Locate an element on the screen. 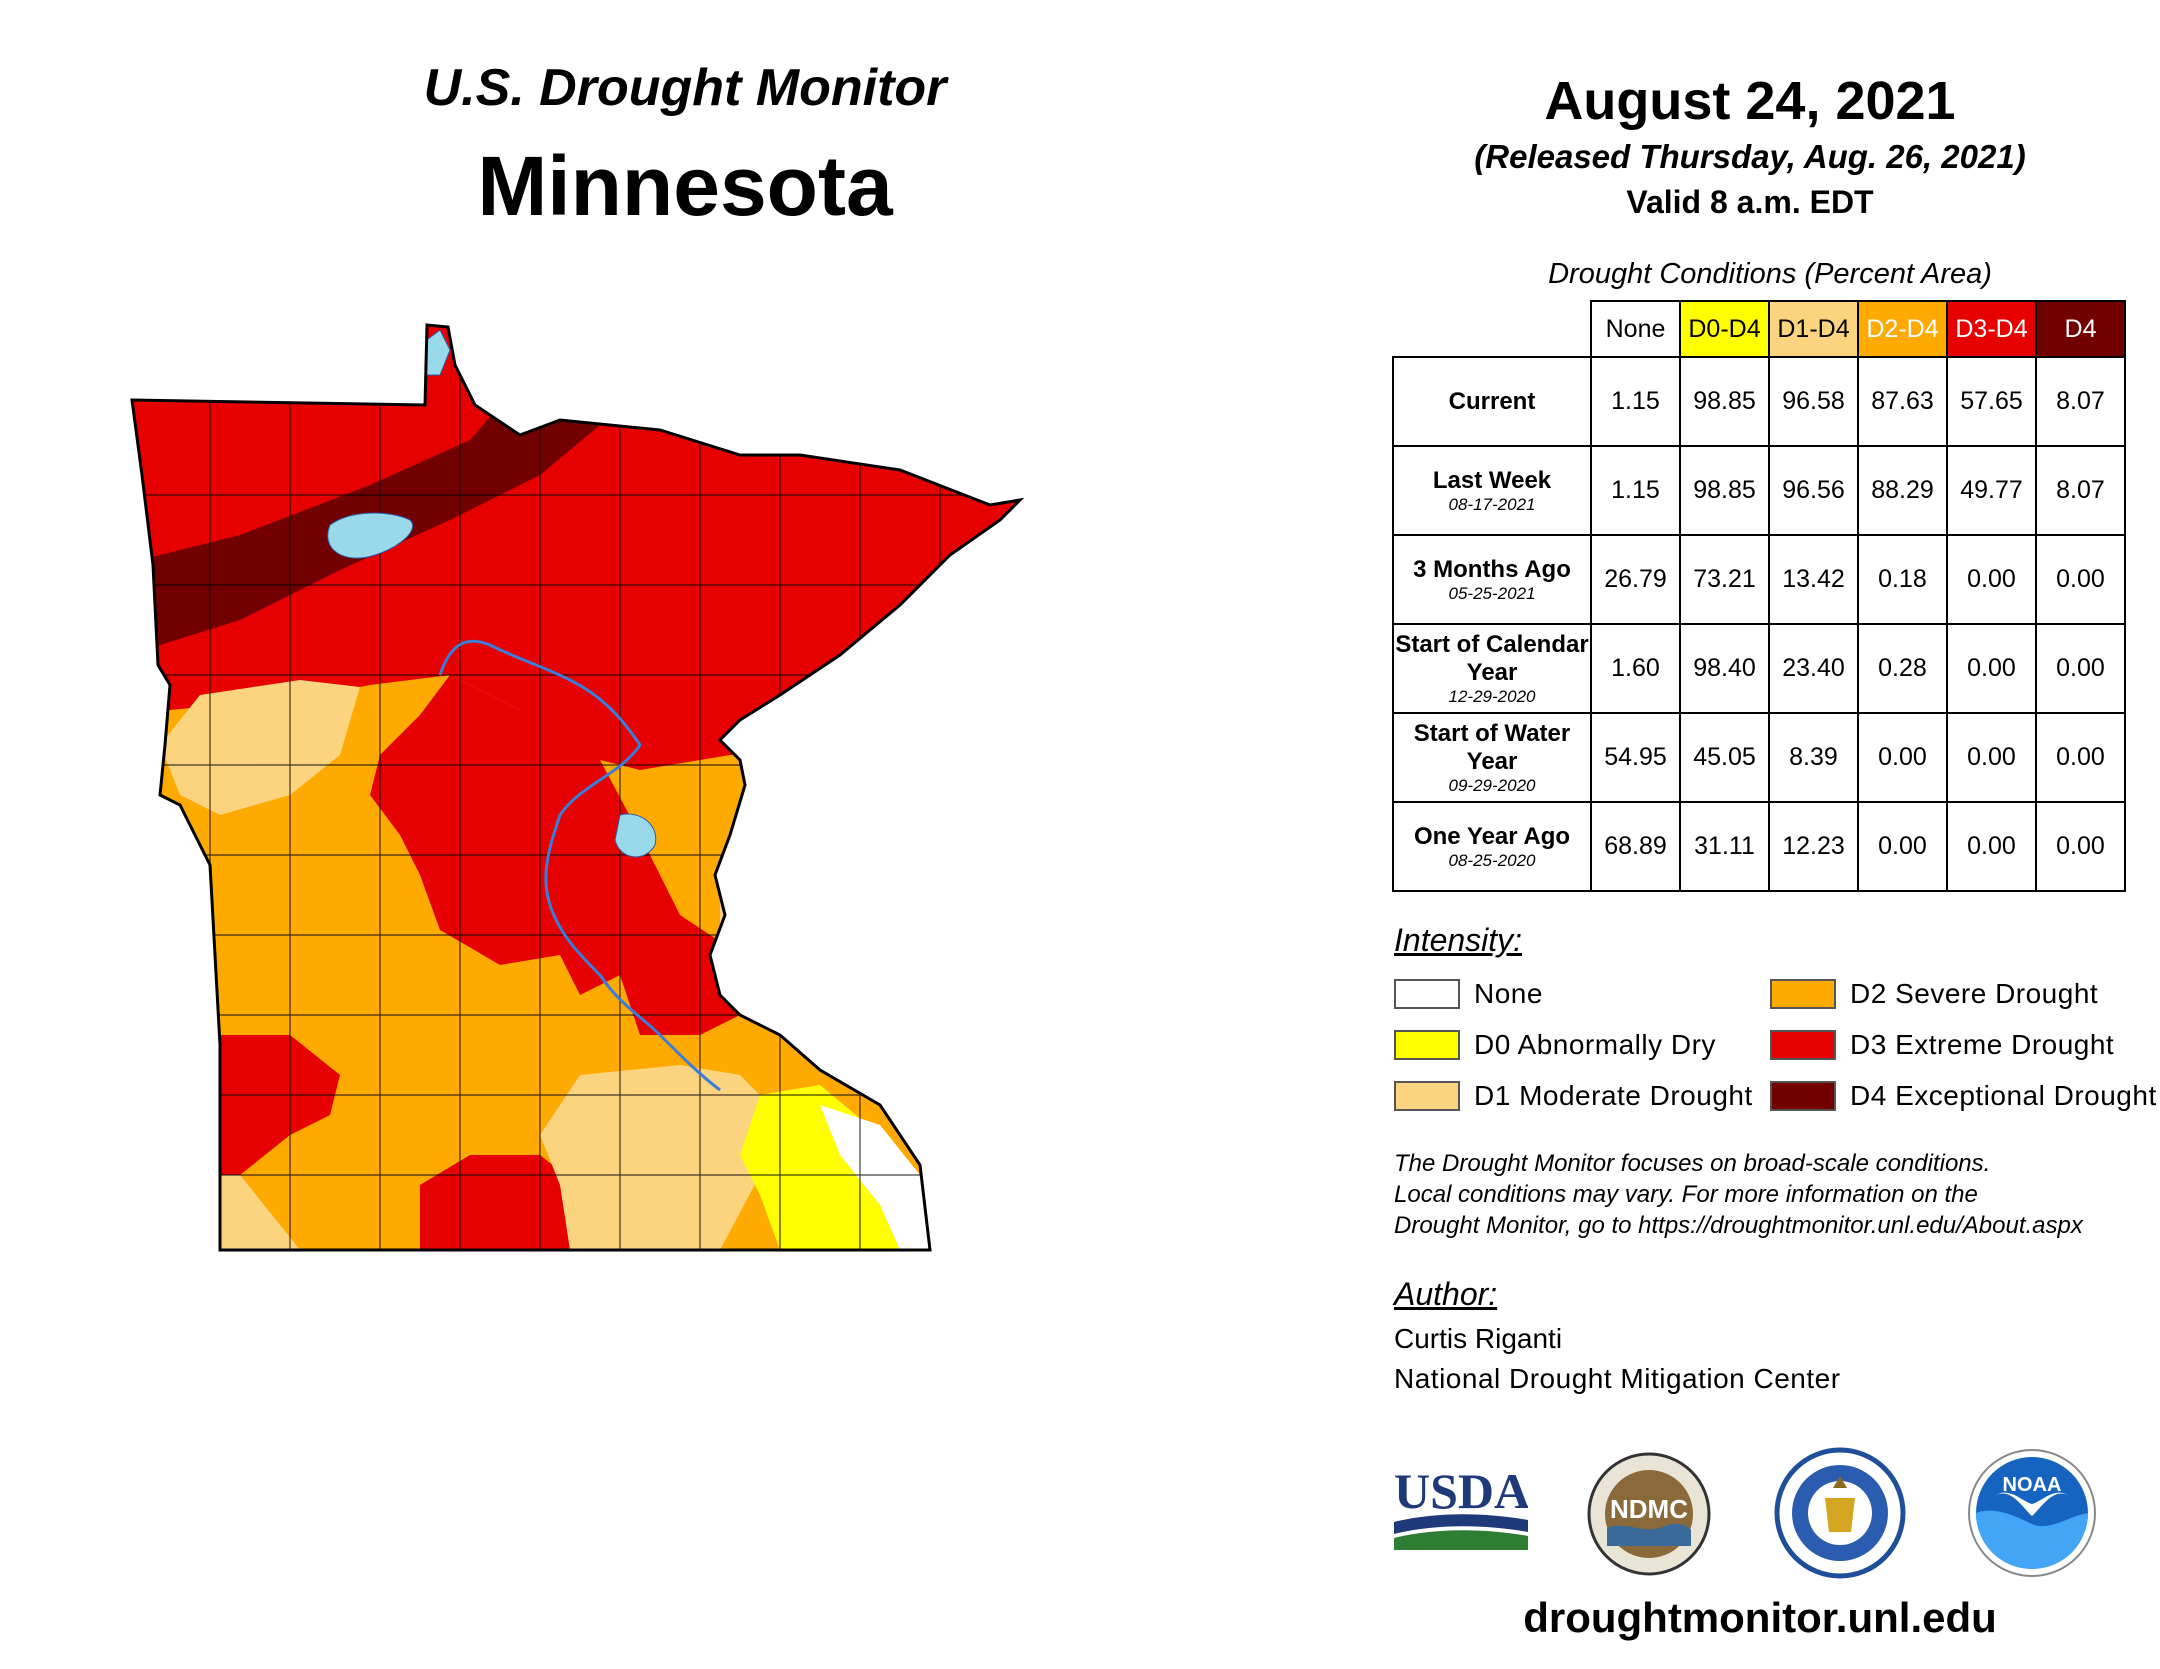 The width and height of the screenshot is (2160, 1669). row-label: Start of Calendar Year 12-29-2020 is located at coordinates (1492, 668).